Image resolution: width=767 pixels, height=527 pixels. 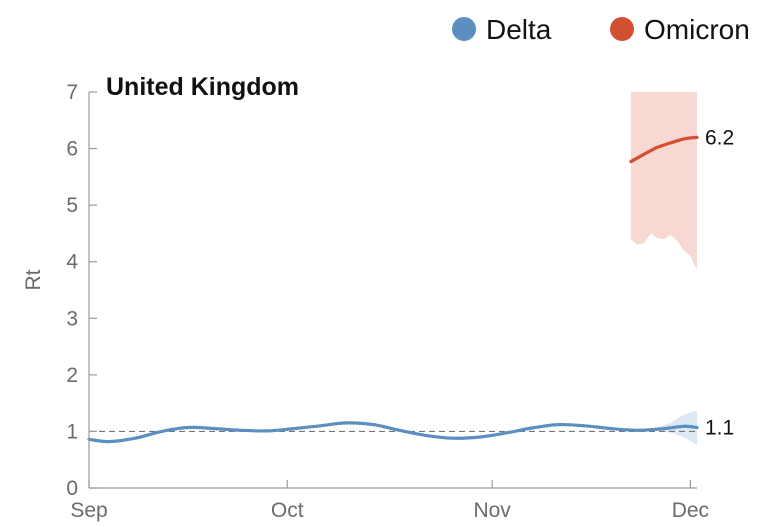 I want to click on y-tick-label: 5, so click(x=72, y=205).